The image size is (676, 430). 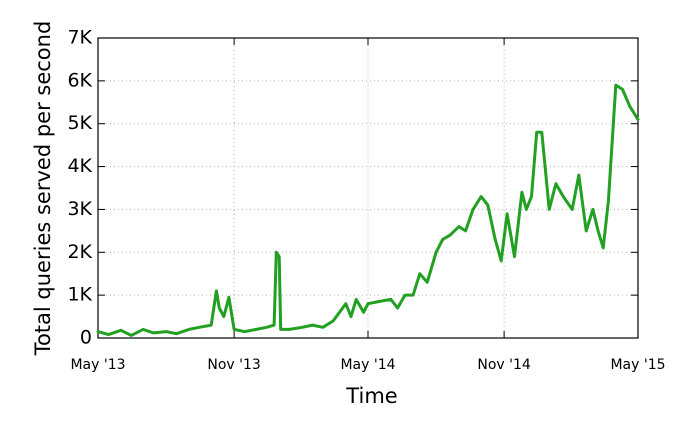 I want to click on x-tick-label: May '13, so click(x=97, y=365).